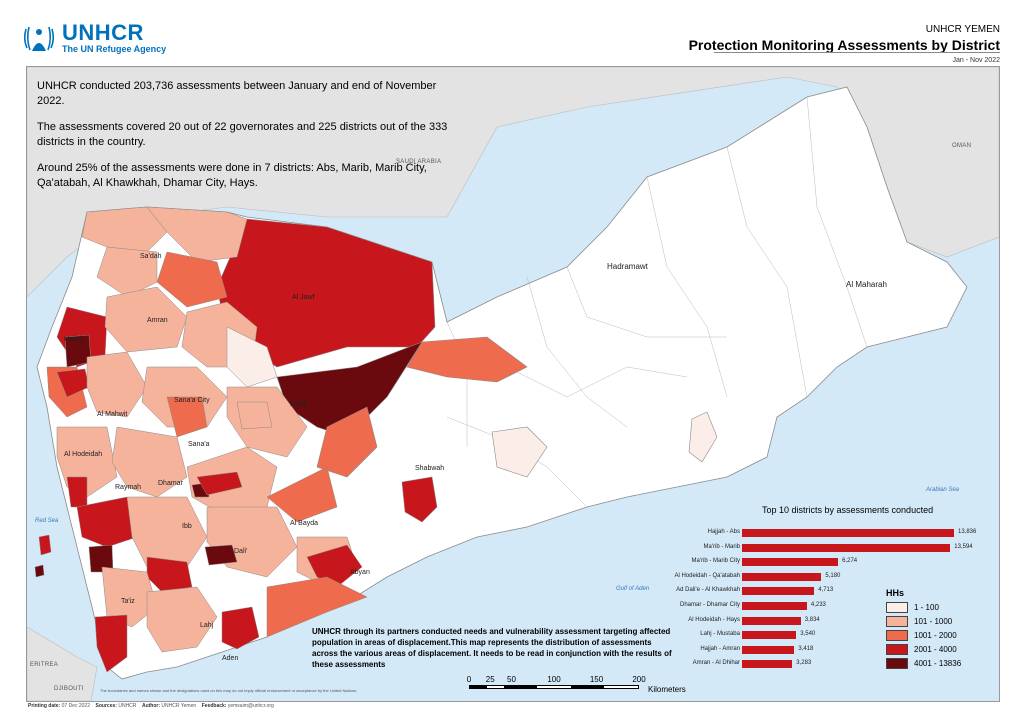 The width and height of the screenshot is (1024, 724). I want to click on legend-label: 4001 - 13836, so click(938, 663).